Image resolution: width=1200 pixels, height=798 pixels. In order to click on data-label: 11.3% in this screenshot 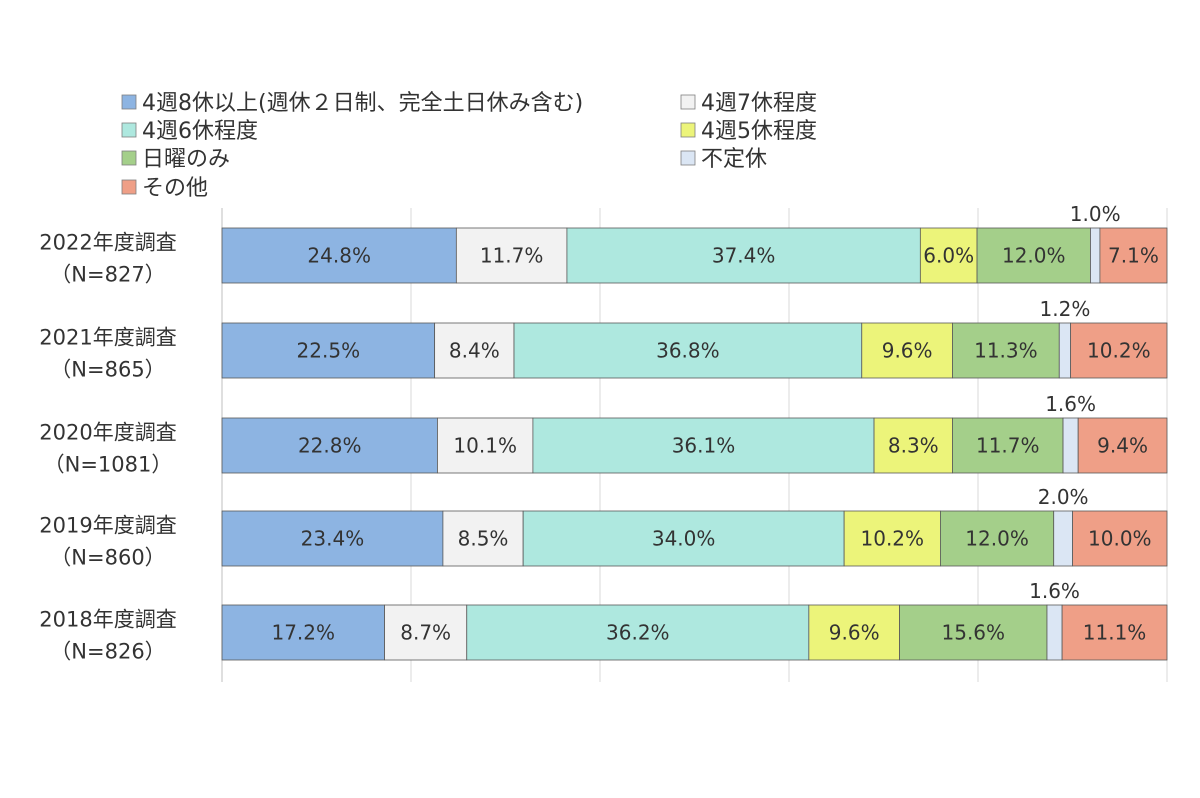, I will do `click(1006, 351)`.